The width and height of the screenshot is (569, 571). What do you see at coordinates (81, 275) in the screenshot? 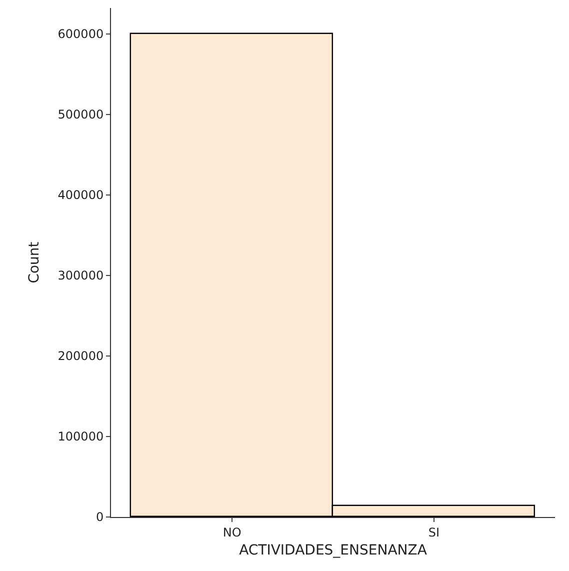
I see `y-tick-label: 300000` at bounding box center [81, 275].